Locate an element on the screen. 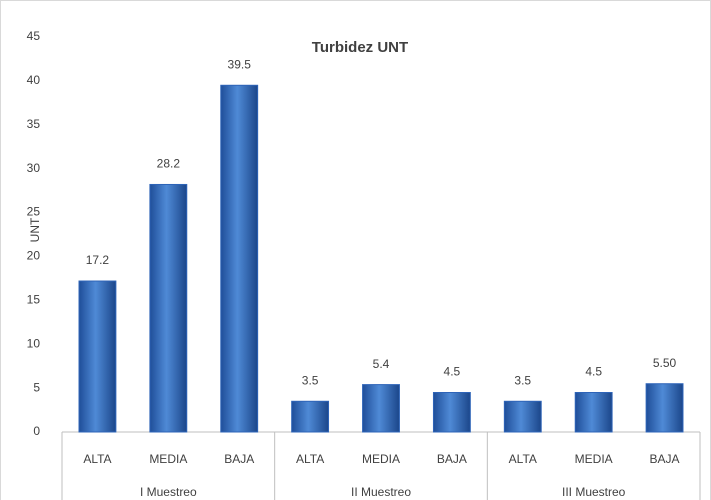 This screenshot has height=500, width=711. y-tick-label: 15 is located at coordinates (34, 300).